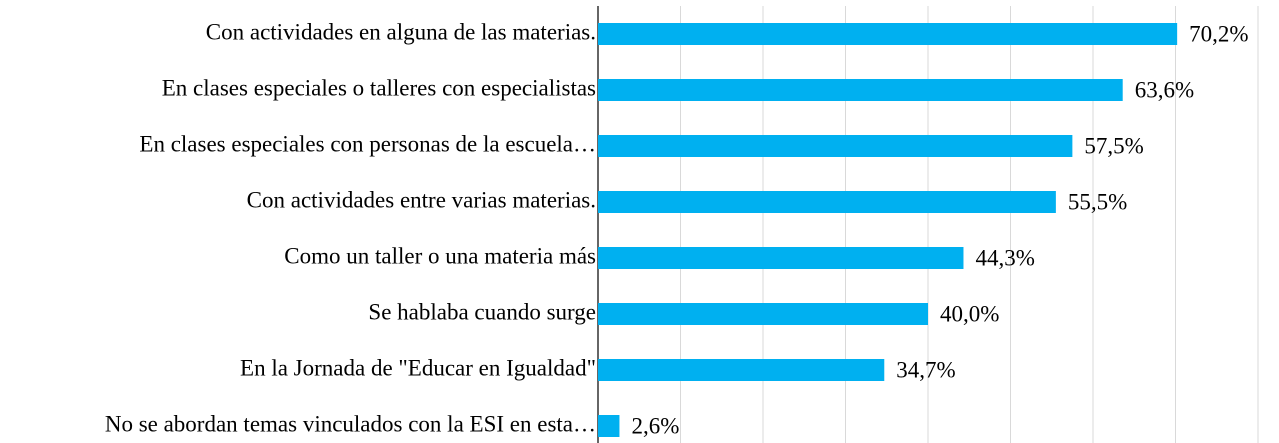  Describe the element at coordinates (1218, 33) in the screenshot. I see `value-label: 70,2%` at that location.